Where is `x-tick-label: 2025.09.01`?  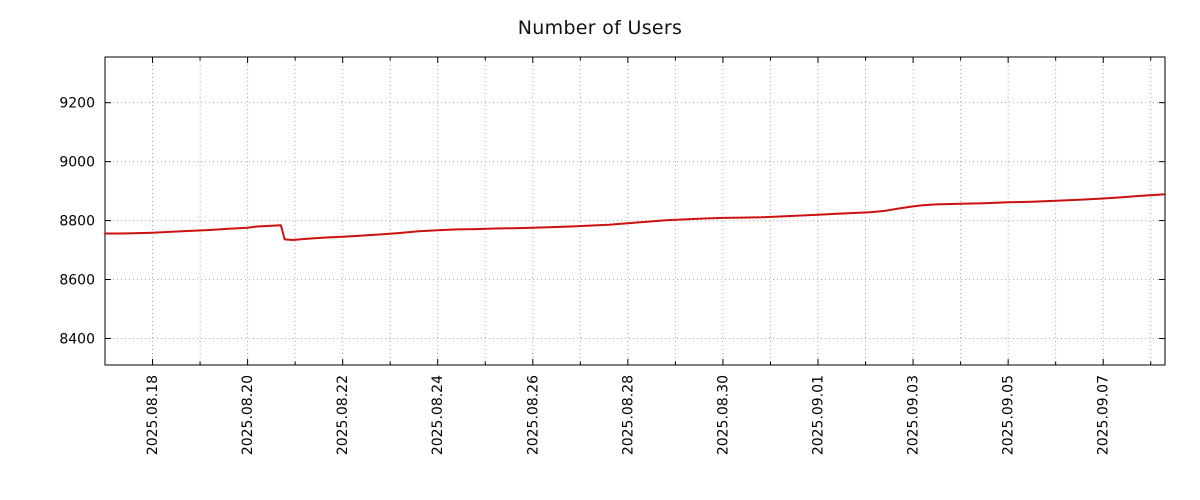
x-tick-label: 2025.09.01 is located at coordinates (819, 415).